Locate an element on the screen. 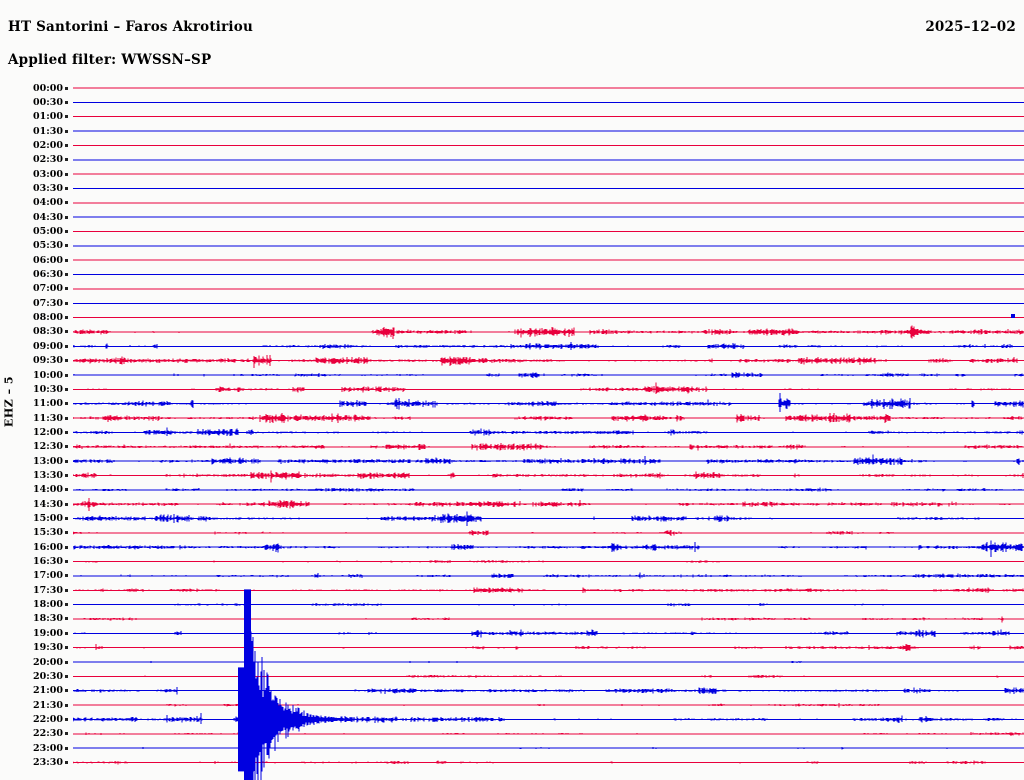  time-label: 03:00 is located at coordinates (48, 174).